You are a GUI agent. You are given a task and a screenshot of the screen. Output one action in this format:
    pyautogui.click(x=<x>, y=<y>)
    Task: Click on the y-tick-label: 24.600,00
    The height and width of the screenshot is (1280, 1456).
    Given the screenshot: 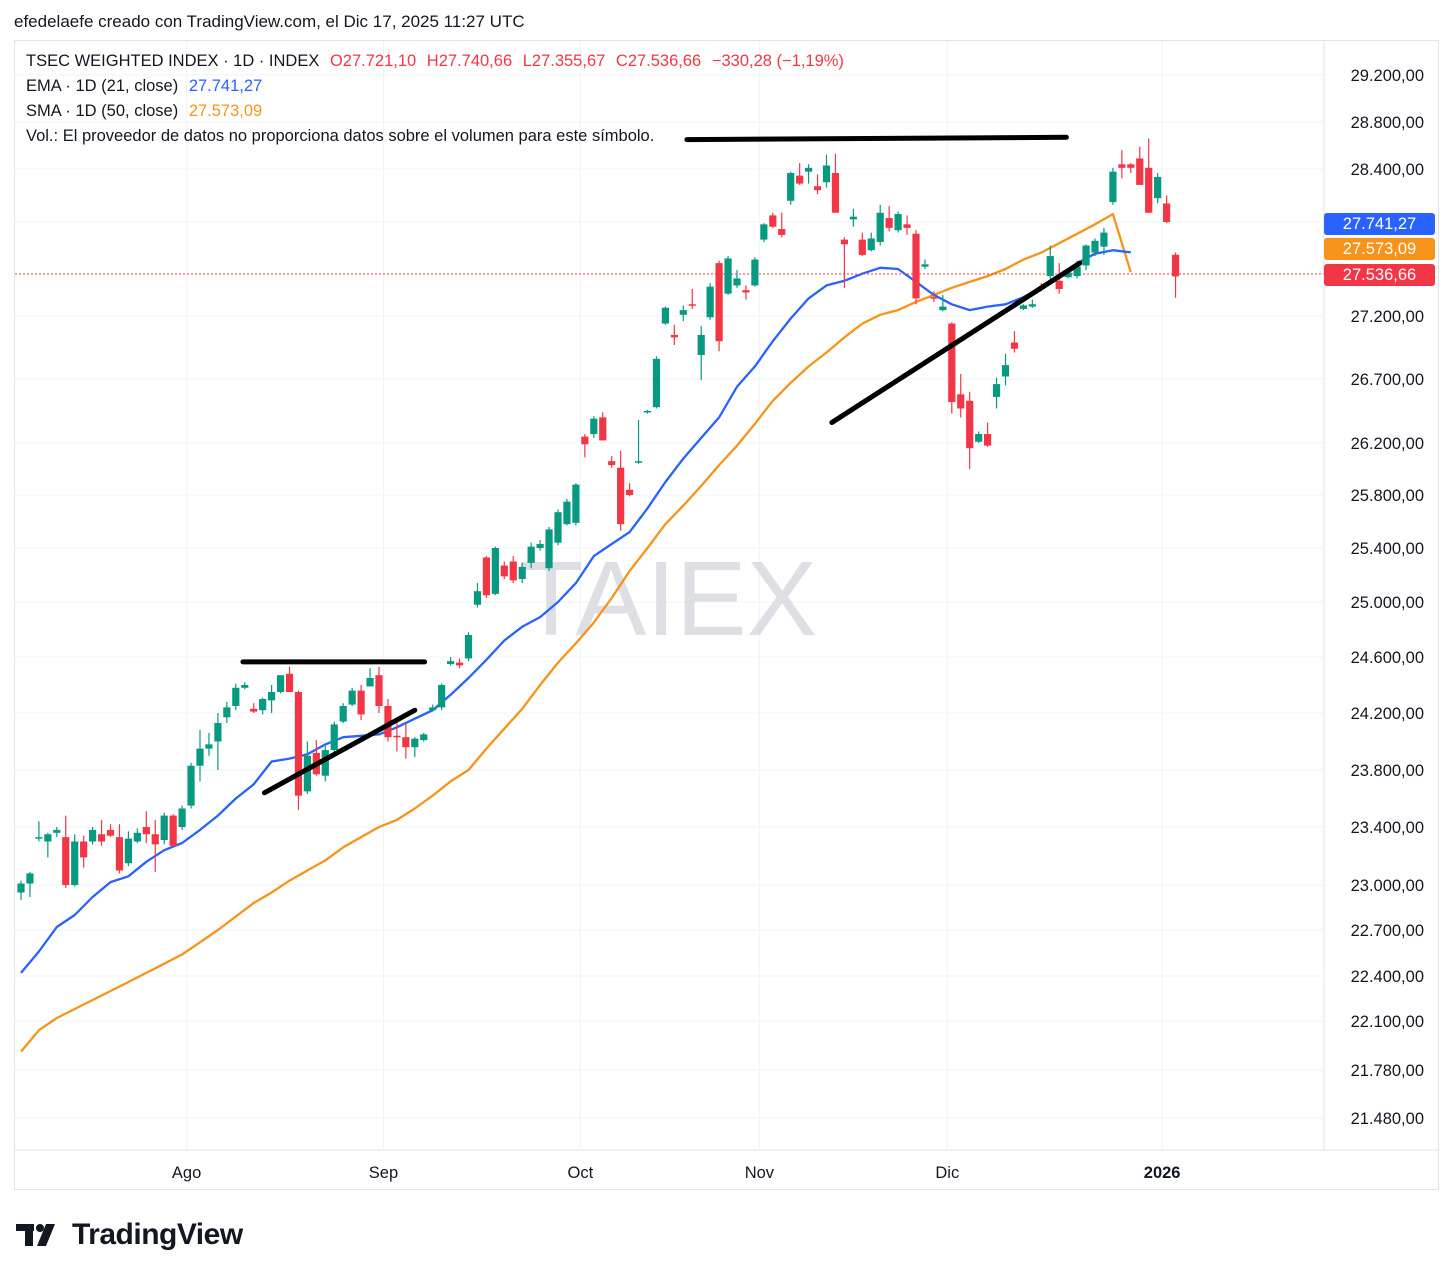 What is the action you would take?
    pyautogui.click(x=1387, y=658)
    